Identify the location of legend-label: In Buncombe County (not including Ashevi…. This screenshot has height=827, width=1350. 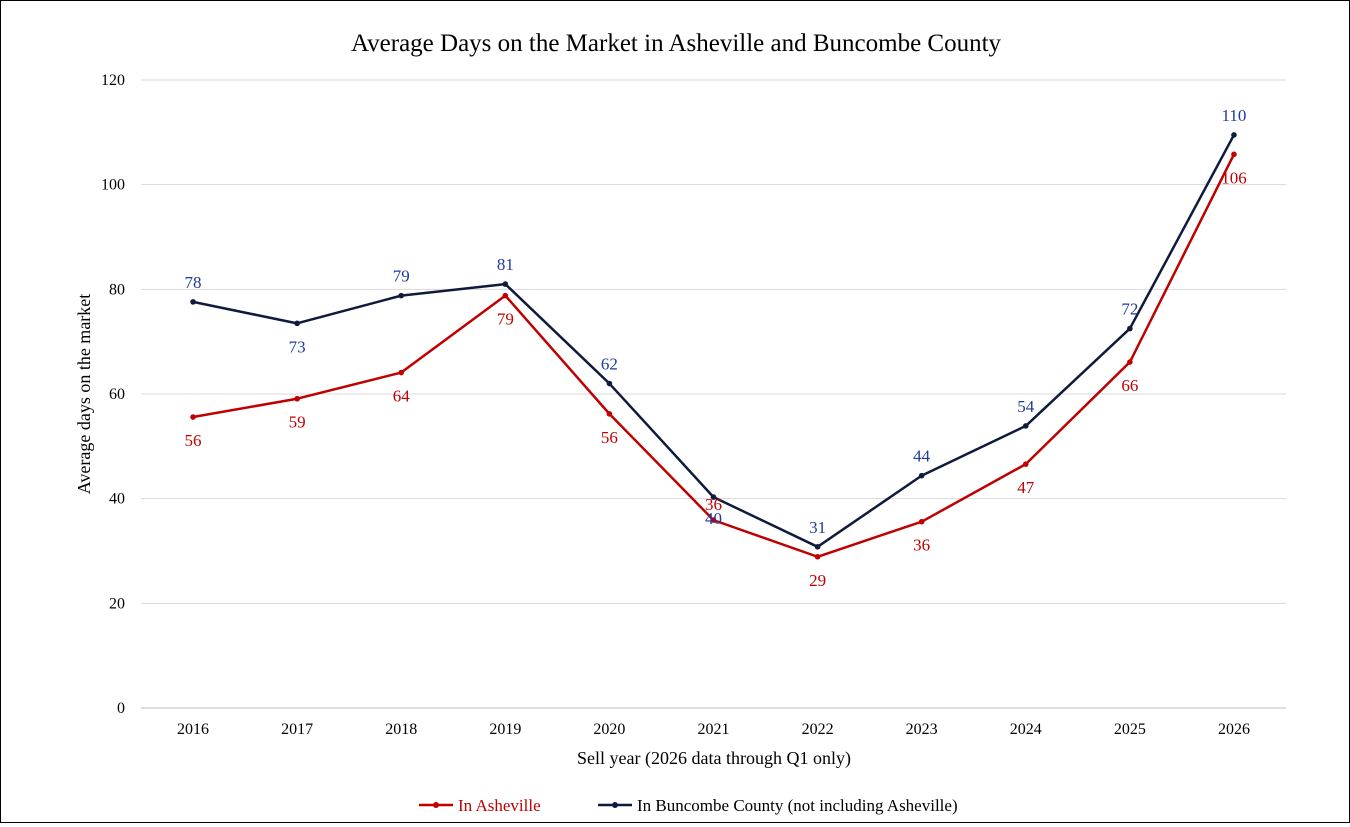
(797, 805).